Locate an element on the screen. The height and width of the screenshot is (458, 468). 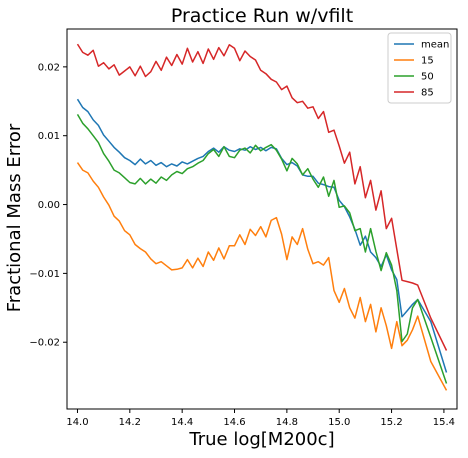
chart-title: Practice Run w/vfilt is located at coordinates (262, 16).